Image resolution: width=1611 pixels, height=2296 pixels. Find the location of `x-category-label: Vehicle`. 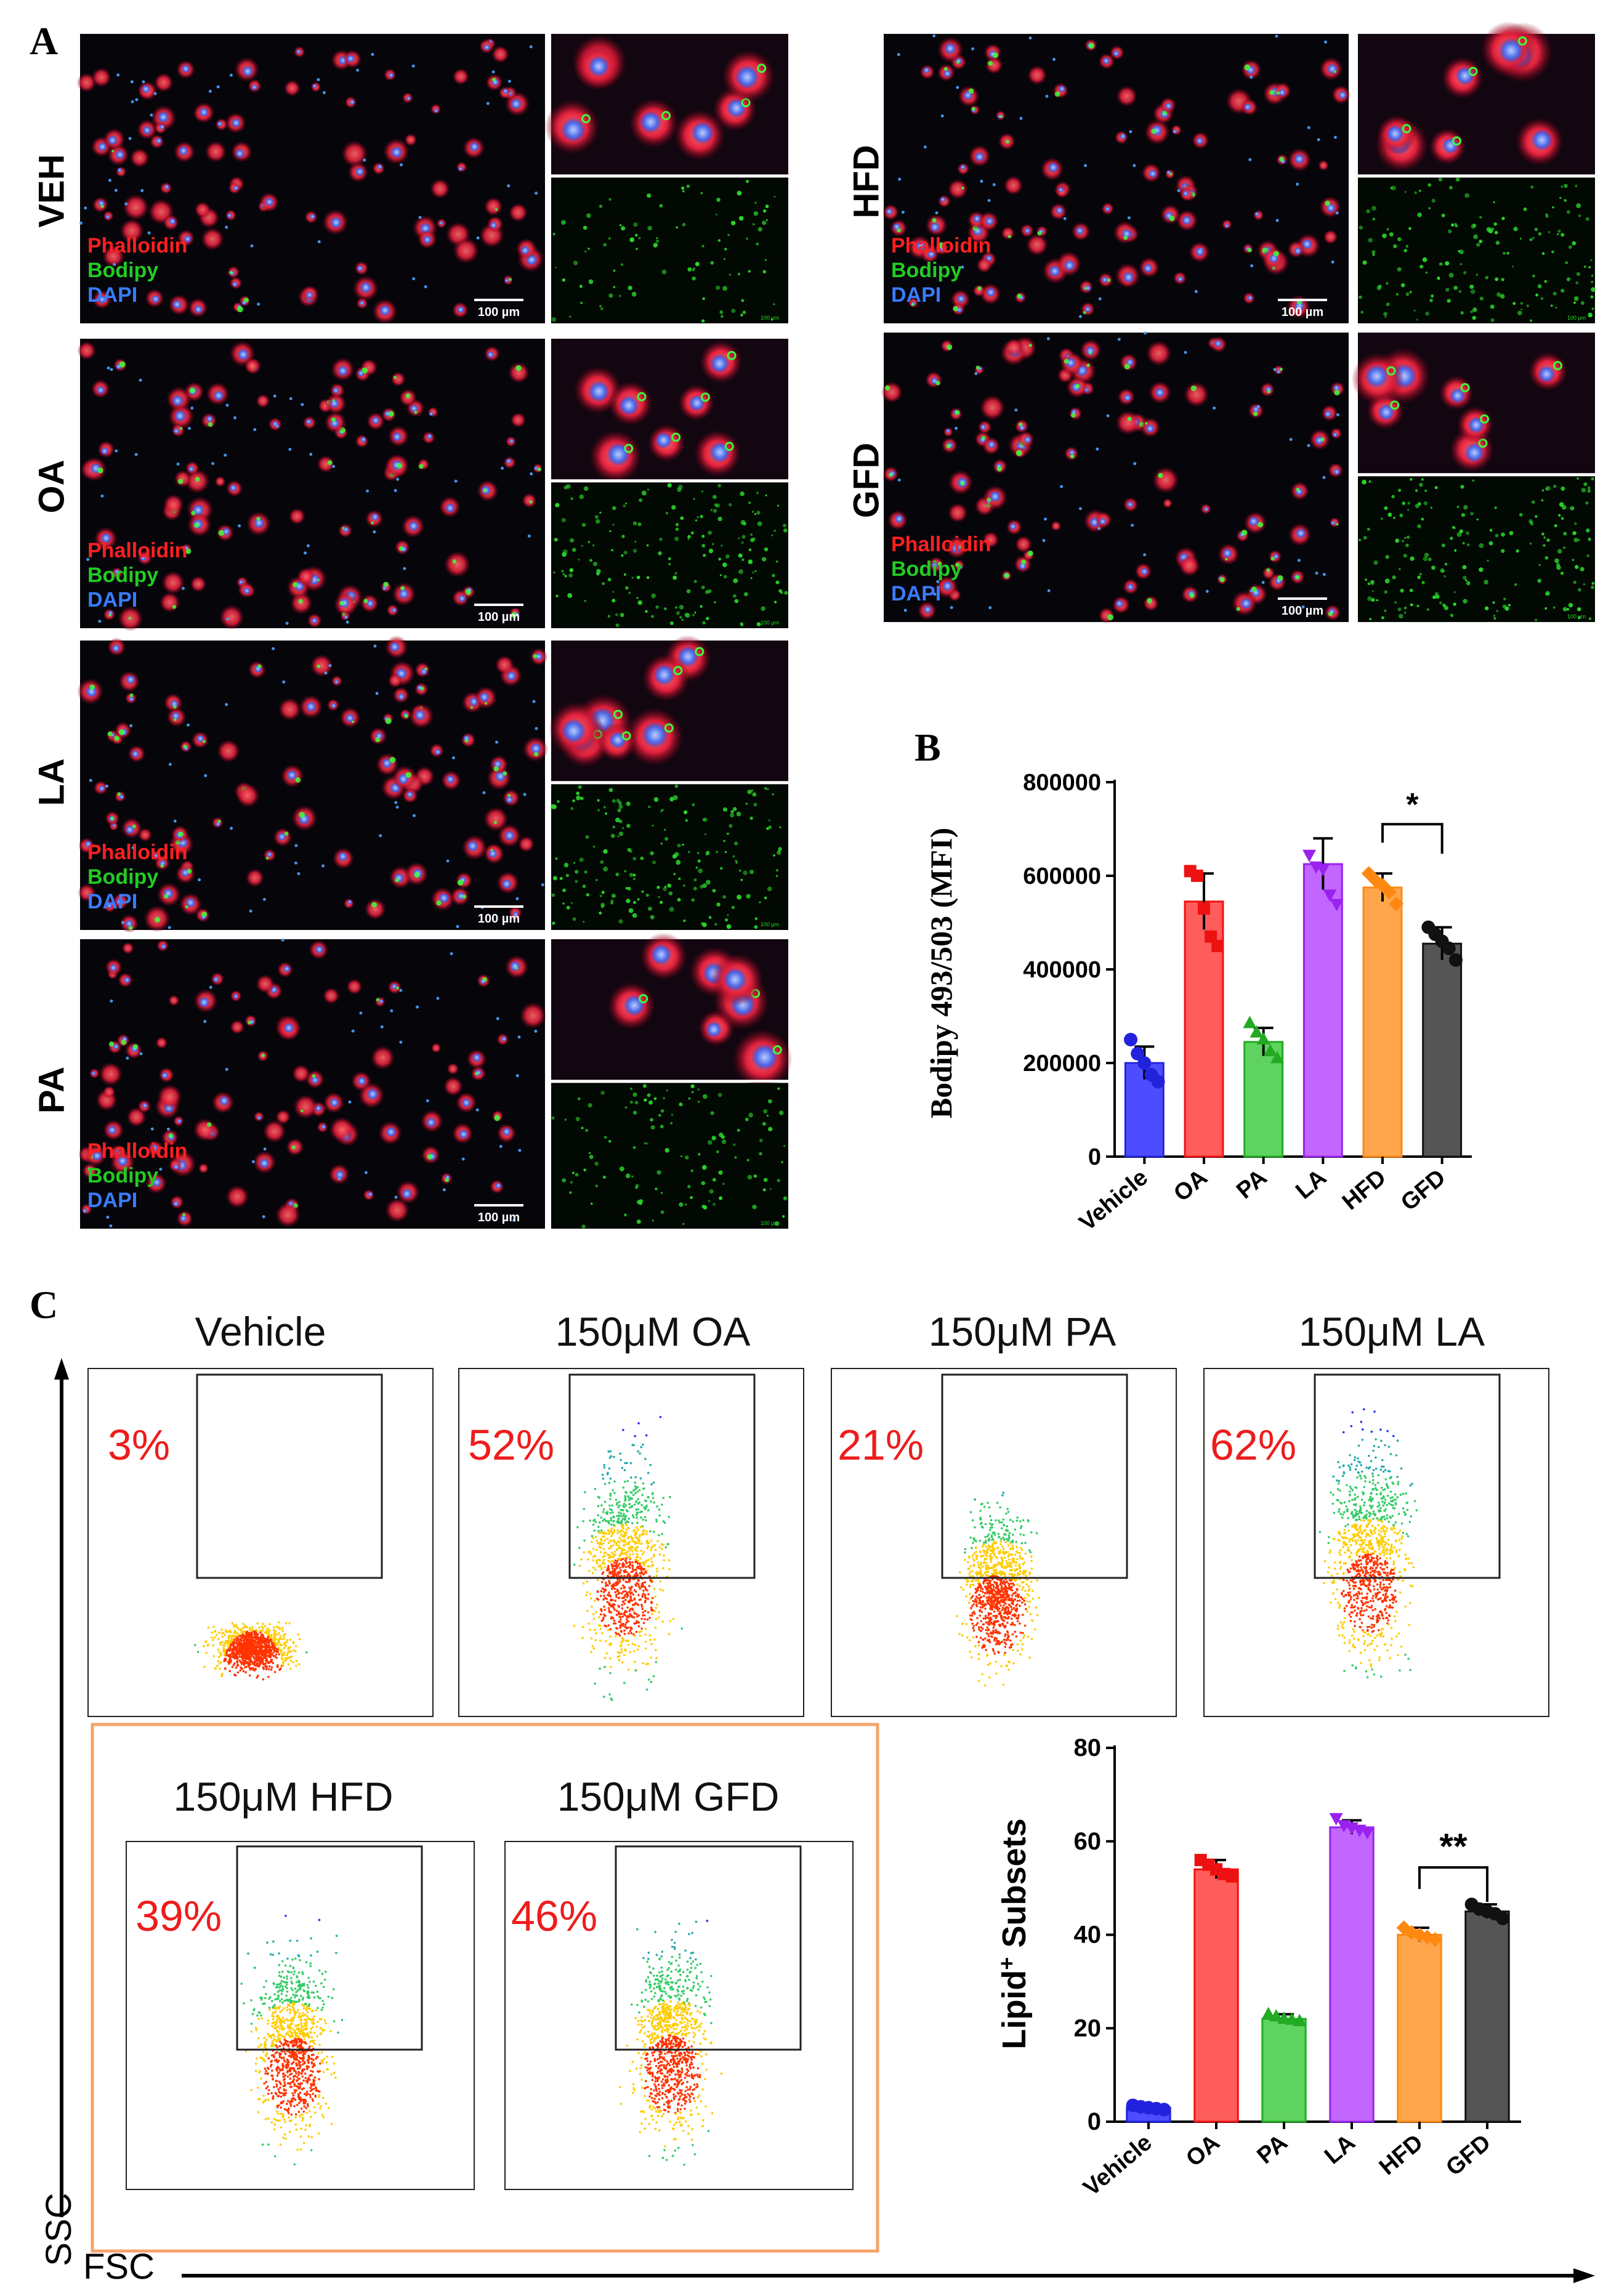

x-category-label: Vehicle is located at coordinates (1114, 1200).